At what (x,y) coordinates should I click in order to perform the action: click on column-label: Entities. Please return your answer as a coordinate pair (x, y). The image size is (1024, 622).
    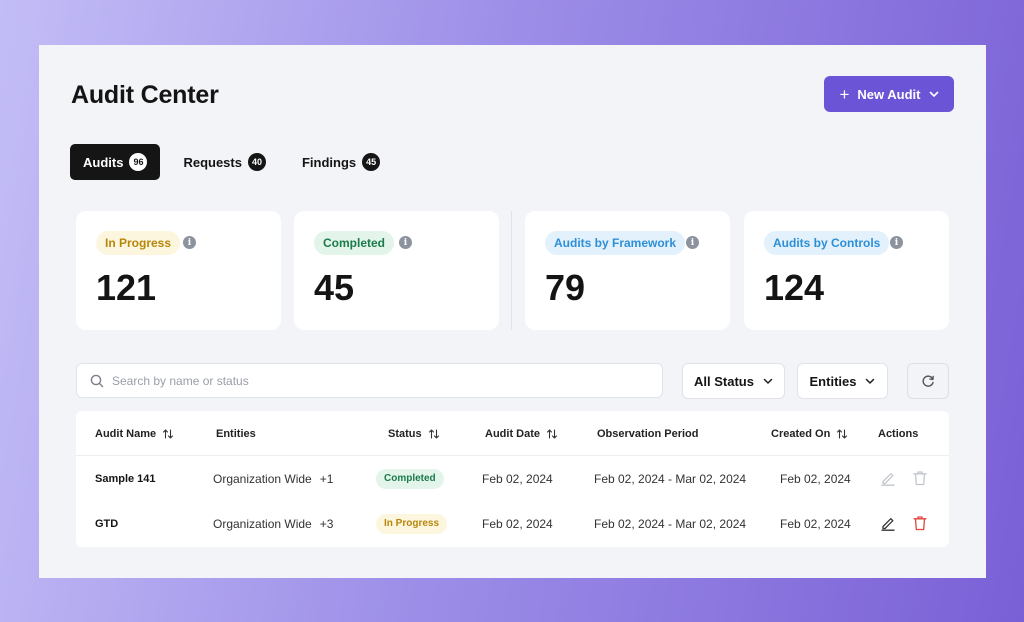
    Looking at the image, I should click on (236, 433).